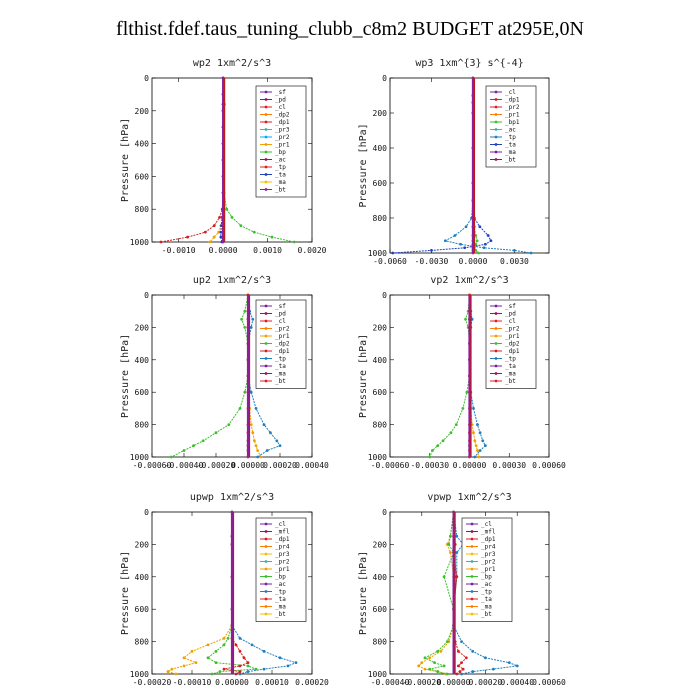 The height and width of the screenshot is (700, 700). What do you see at coordinates (280, 592) in the screenshot?
I see `legend-label: _tp` at bounding box center [280, 592].